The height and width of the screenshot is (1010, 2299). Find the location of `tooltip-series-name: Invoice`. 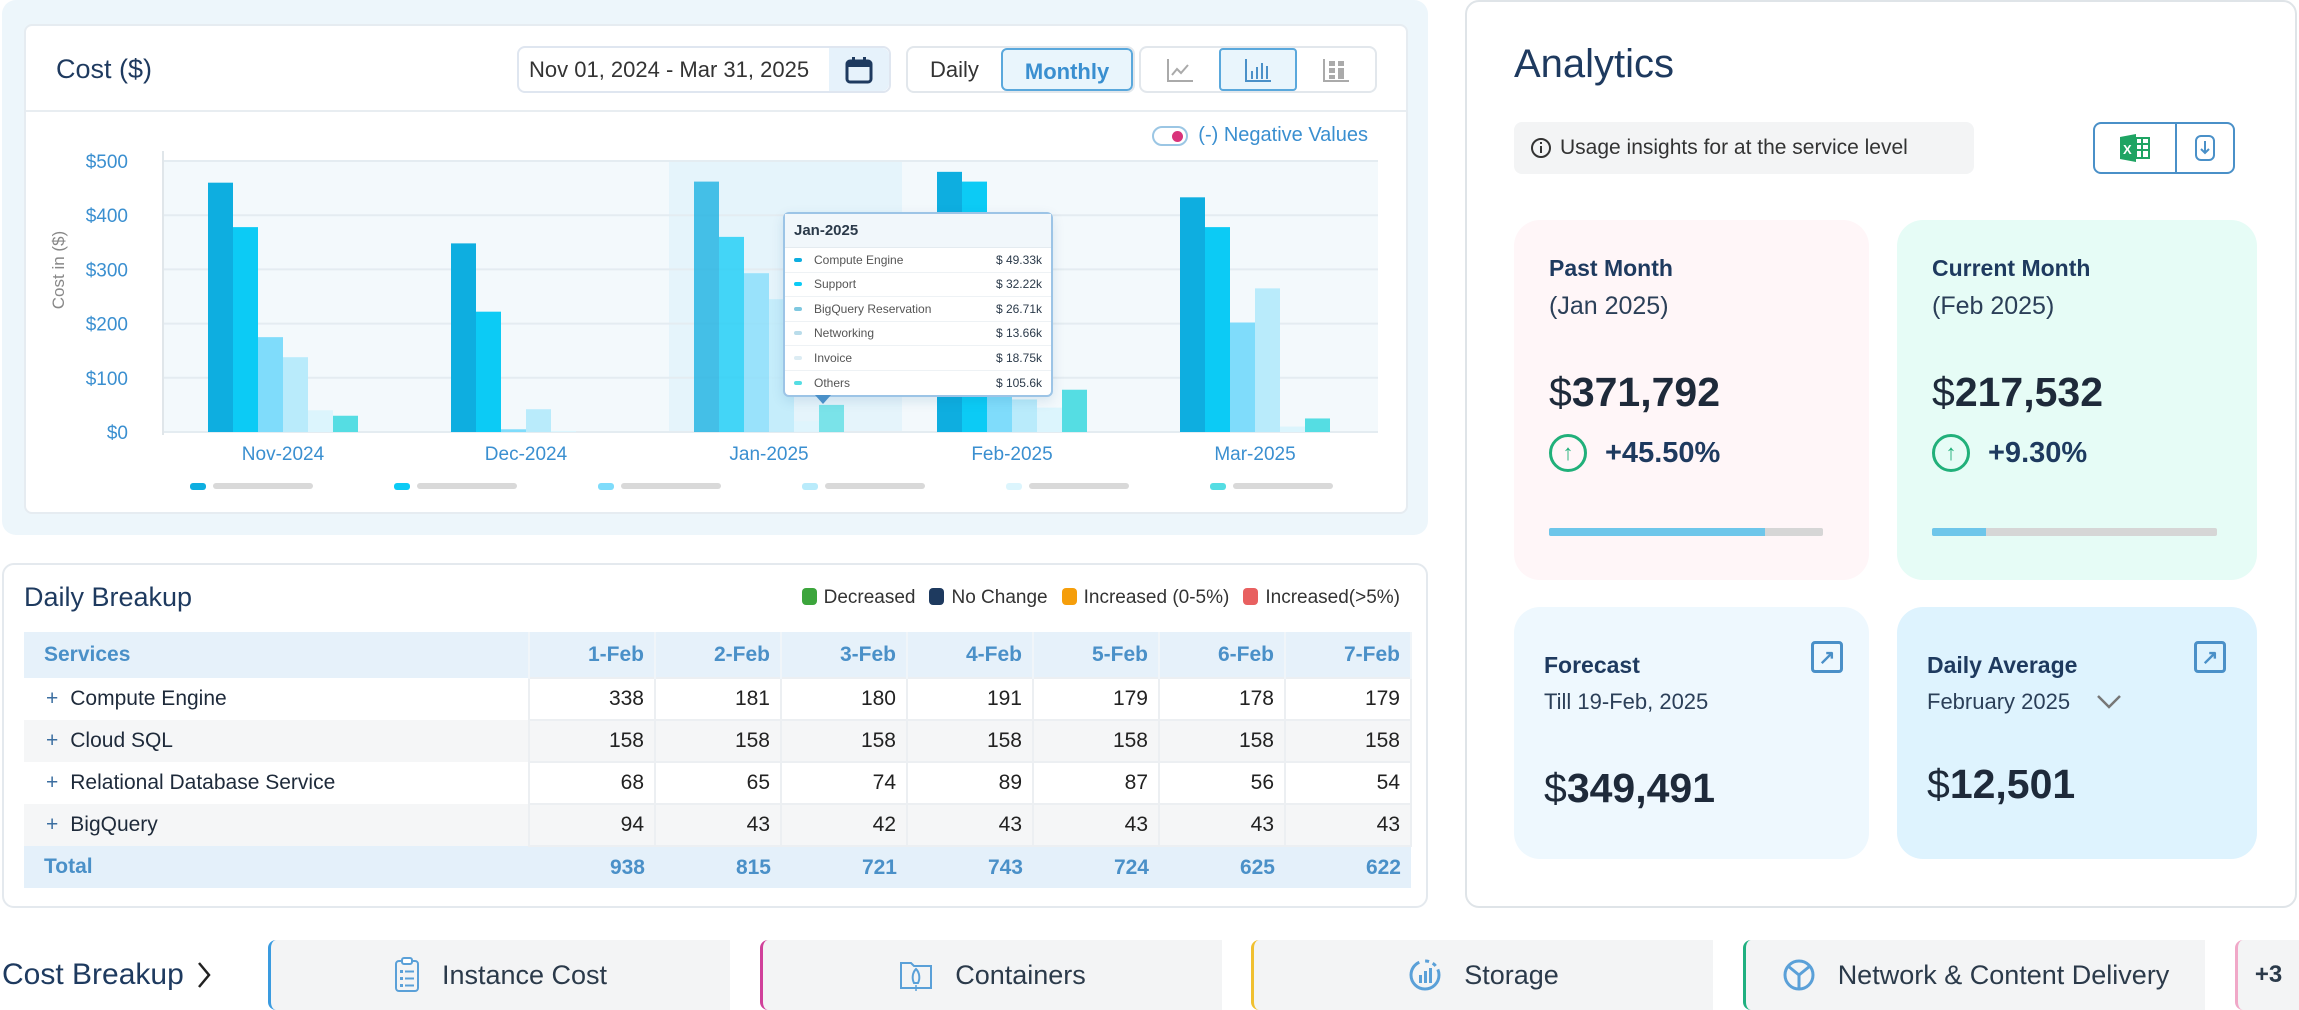

tooltip-series-name: Invoice is located at coordinates (833, 357).